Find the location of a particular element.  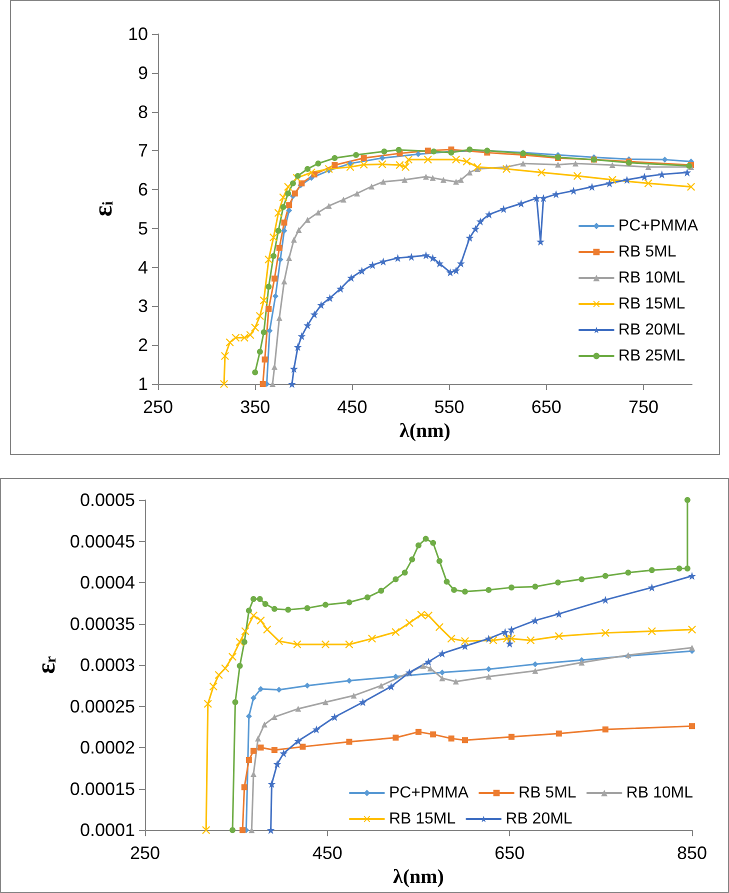

x-tick-label: 550 is located at coordinates (449, 407).